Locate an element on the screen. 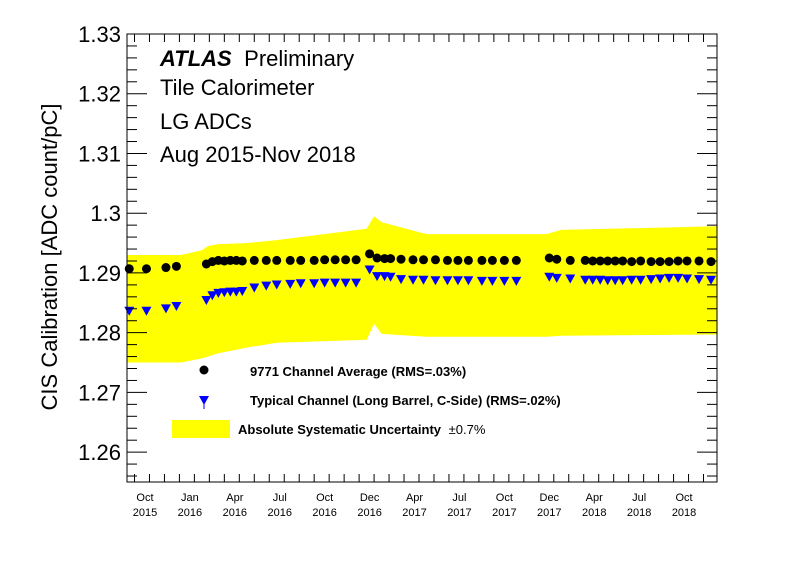 The height and width of the screenshot is (576, 798). legend-triangle-marker is located at coordinates (204, 400).